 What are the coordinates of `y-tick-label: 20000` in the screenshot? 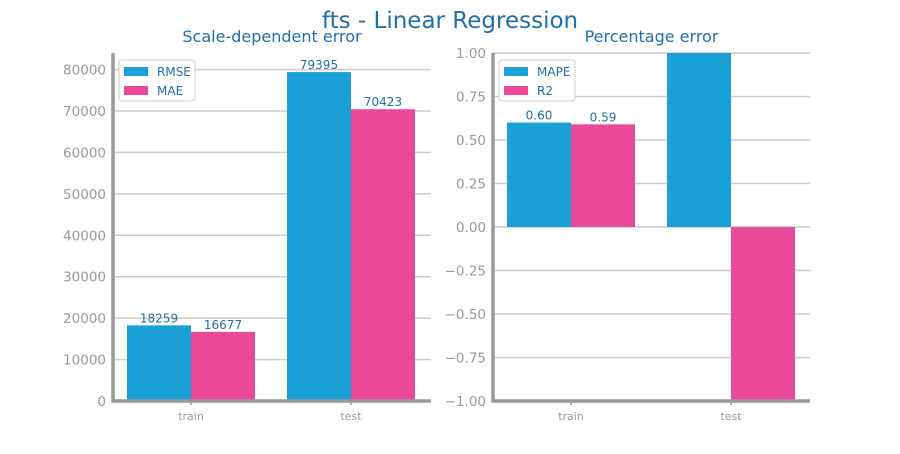 It's located at (84, 319).